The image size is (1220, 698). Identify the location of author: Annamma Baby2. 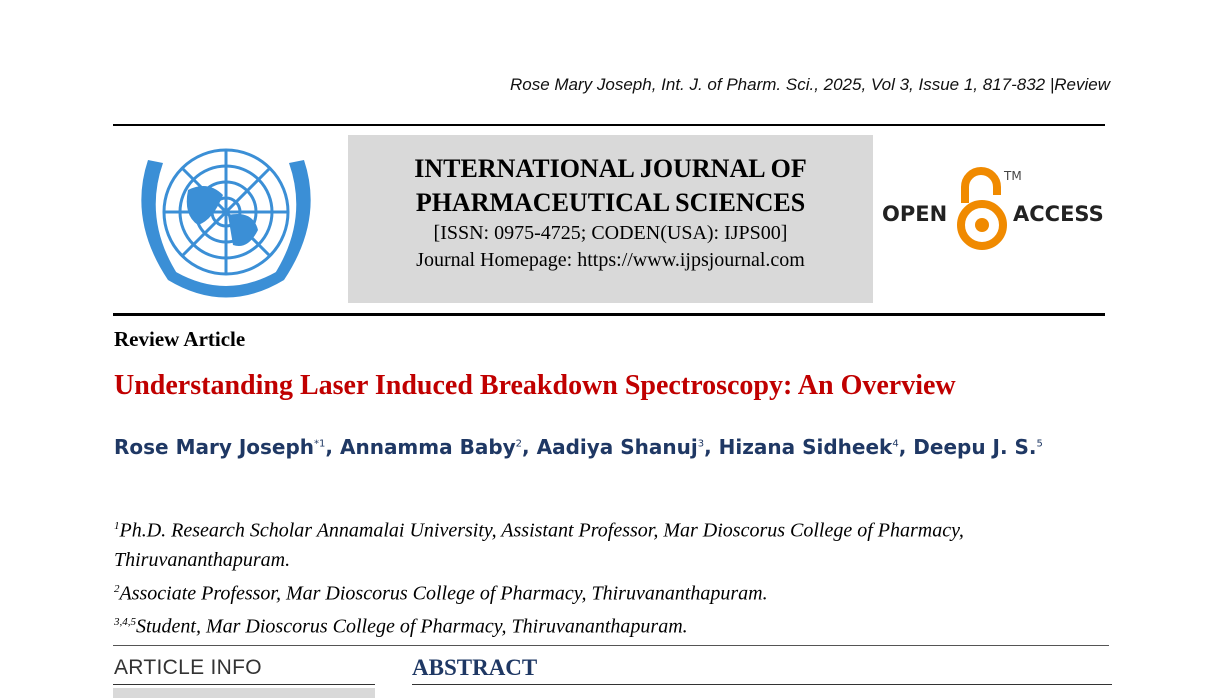
(431, 446).